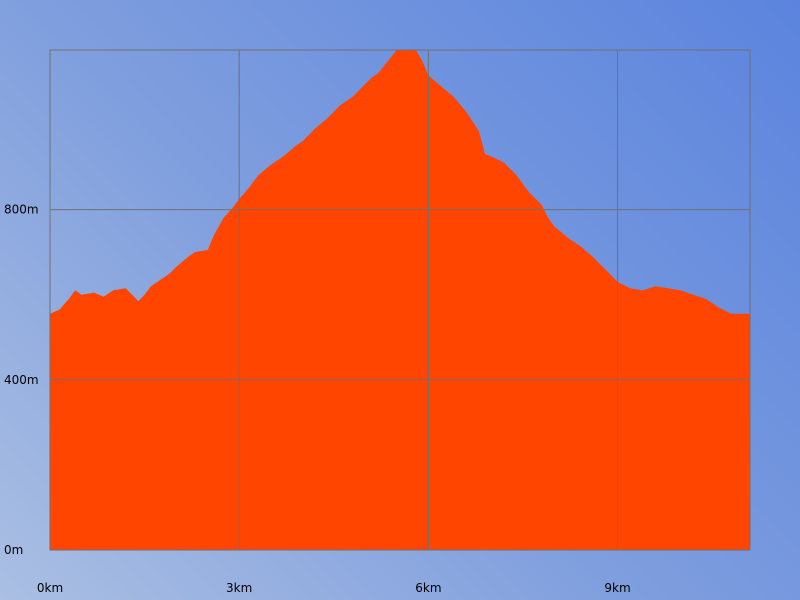 The width and height of the screenshot is (800, 600). I want to click on y-tick-label: 800m, so click(21, 210).